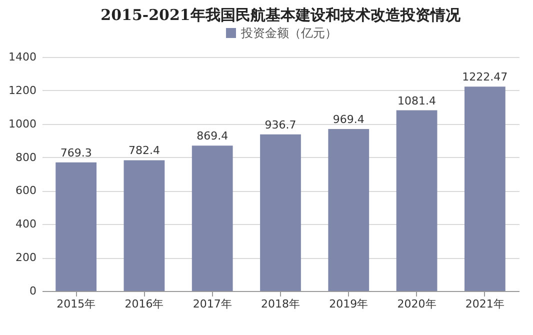 The height and width of the screenshot is (335, 533). What do you see at coordinates (212, 304) in the screenshot?
I see `x-tick-label: 2017年` at bounding box center [212, 304].